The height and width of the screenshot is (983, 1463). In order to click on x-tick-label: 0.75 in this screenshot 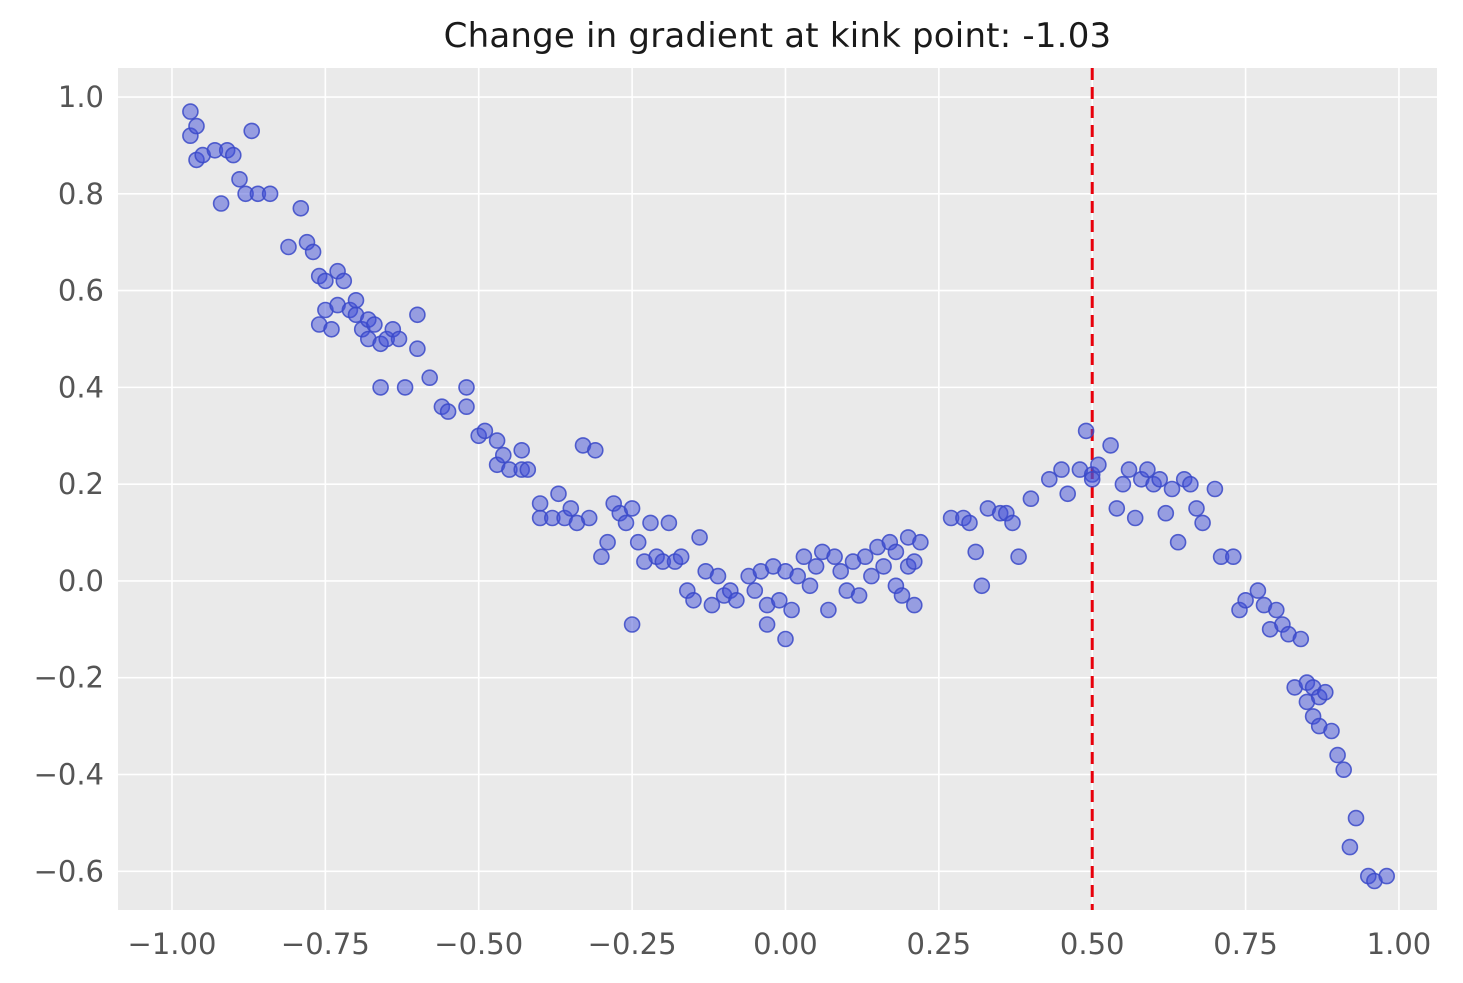, I will do `click(1245, 944)`.